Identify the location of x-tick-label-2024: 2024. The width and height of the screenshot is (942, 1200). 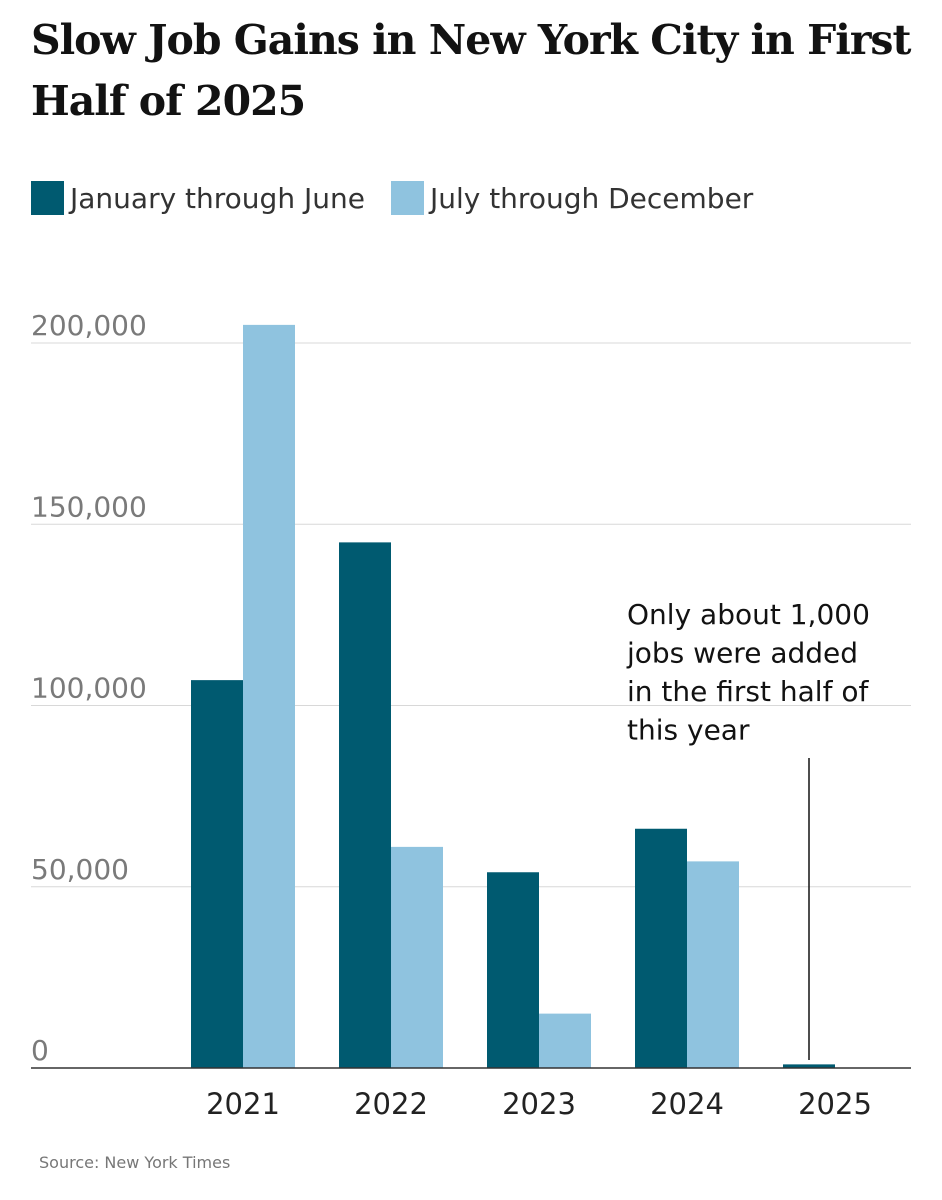
(687, 1104).